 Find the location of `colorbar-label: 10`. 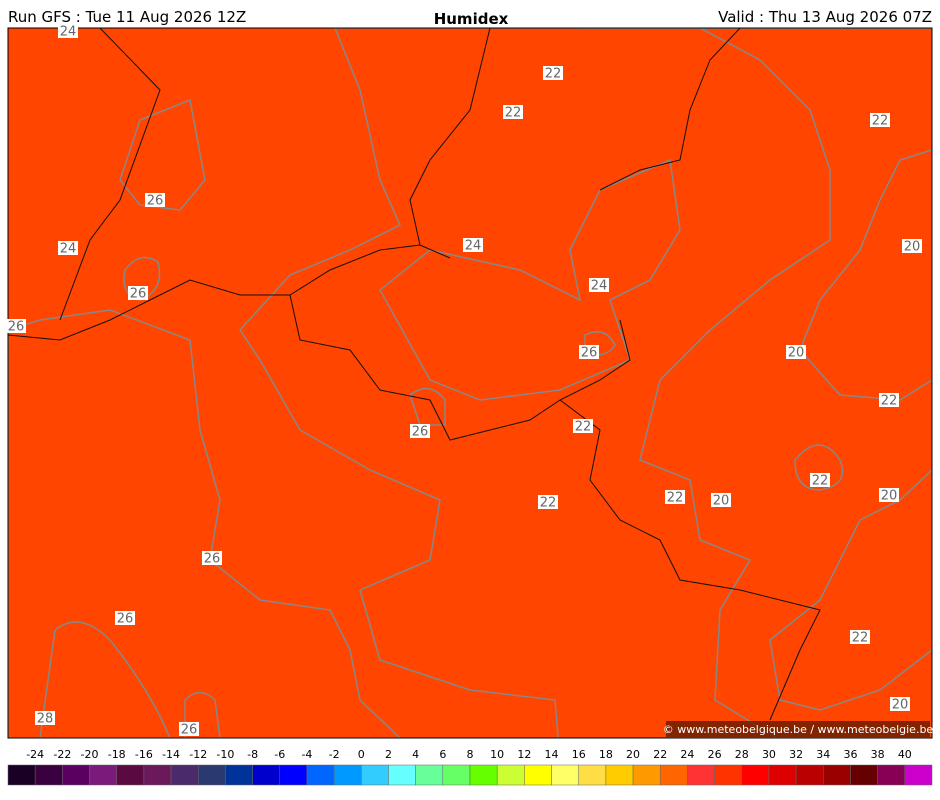

colorbar-label: 10 is located at coordinates (497, 754).